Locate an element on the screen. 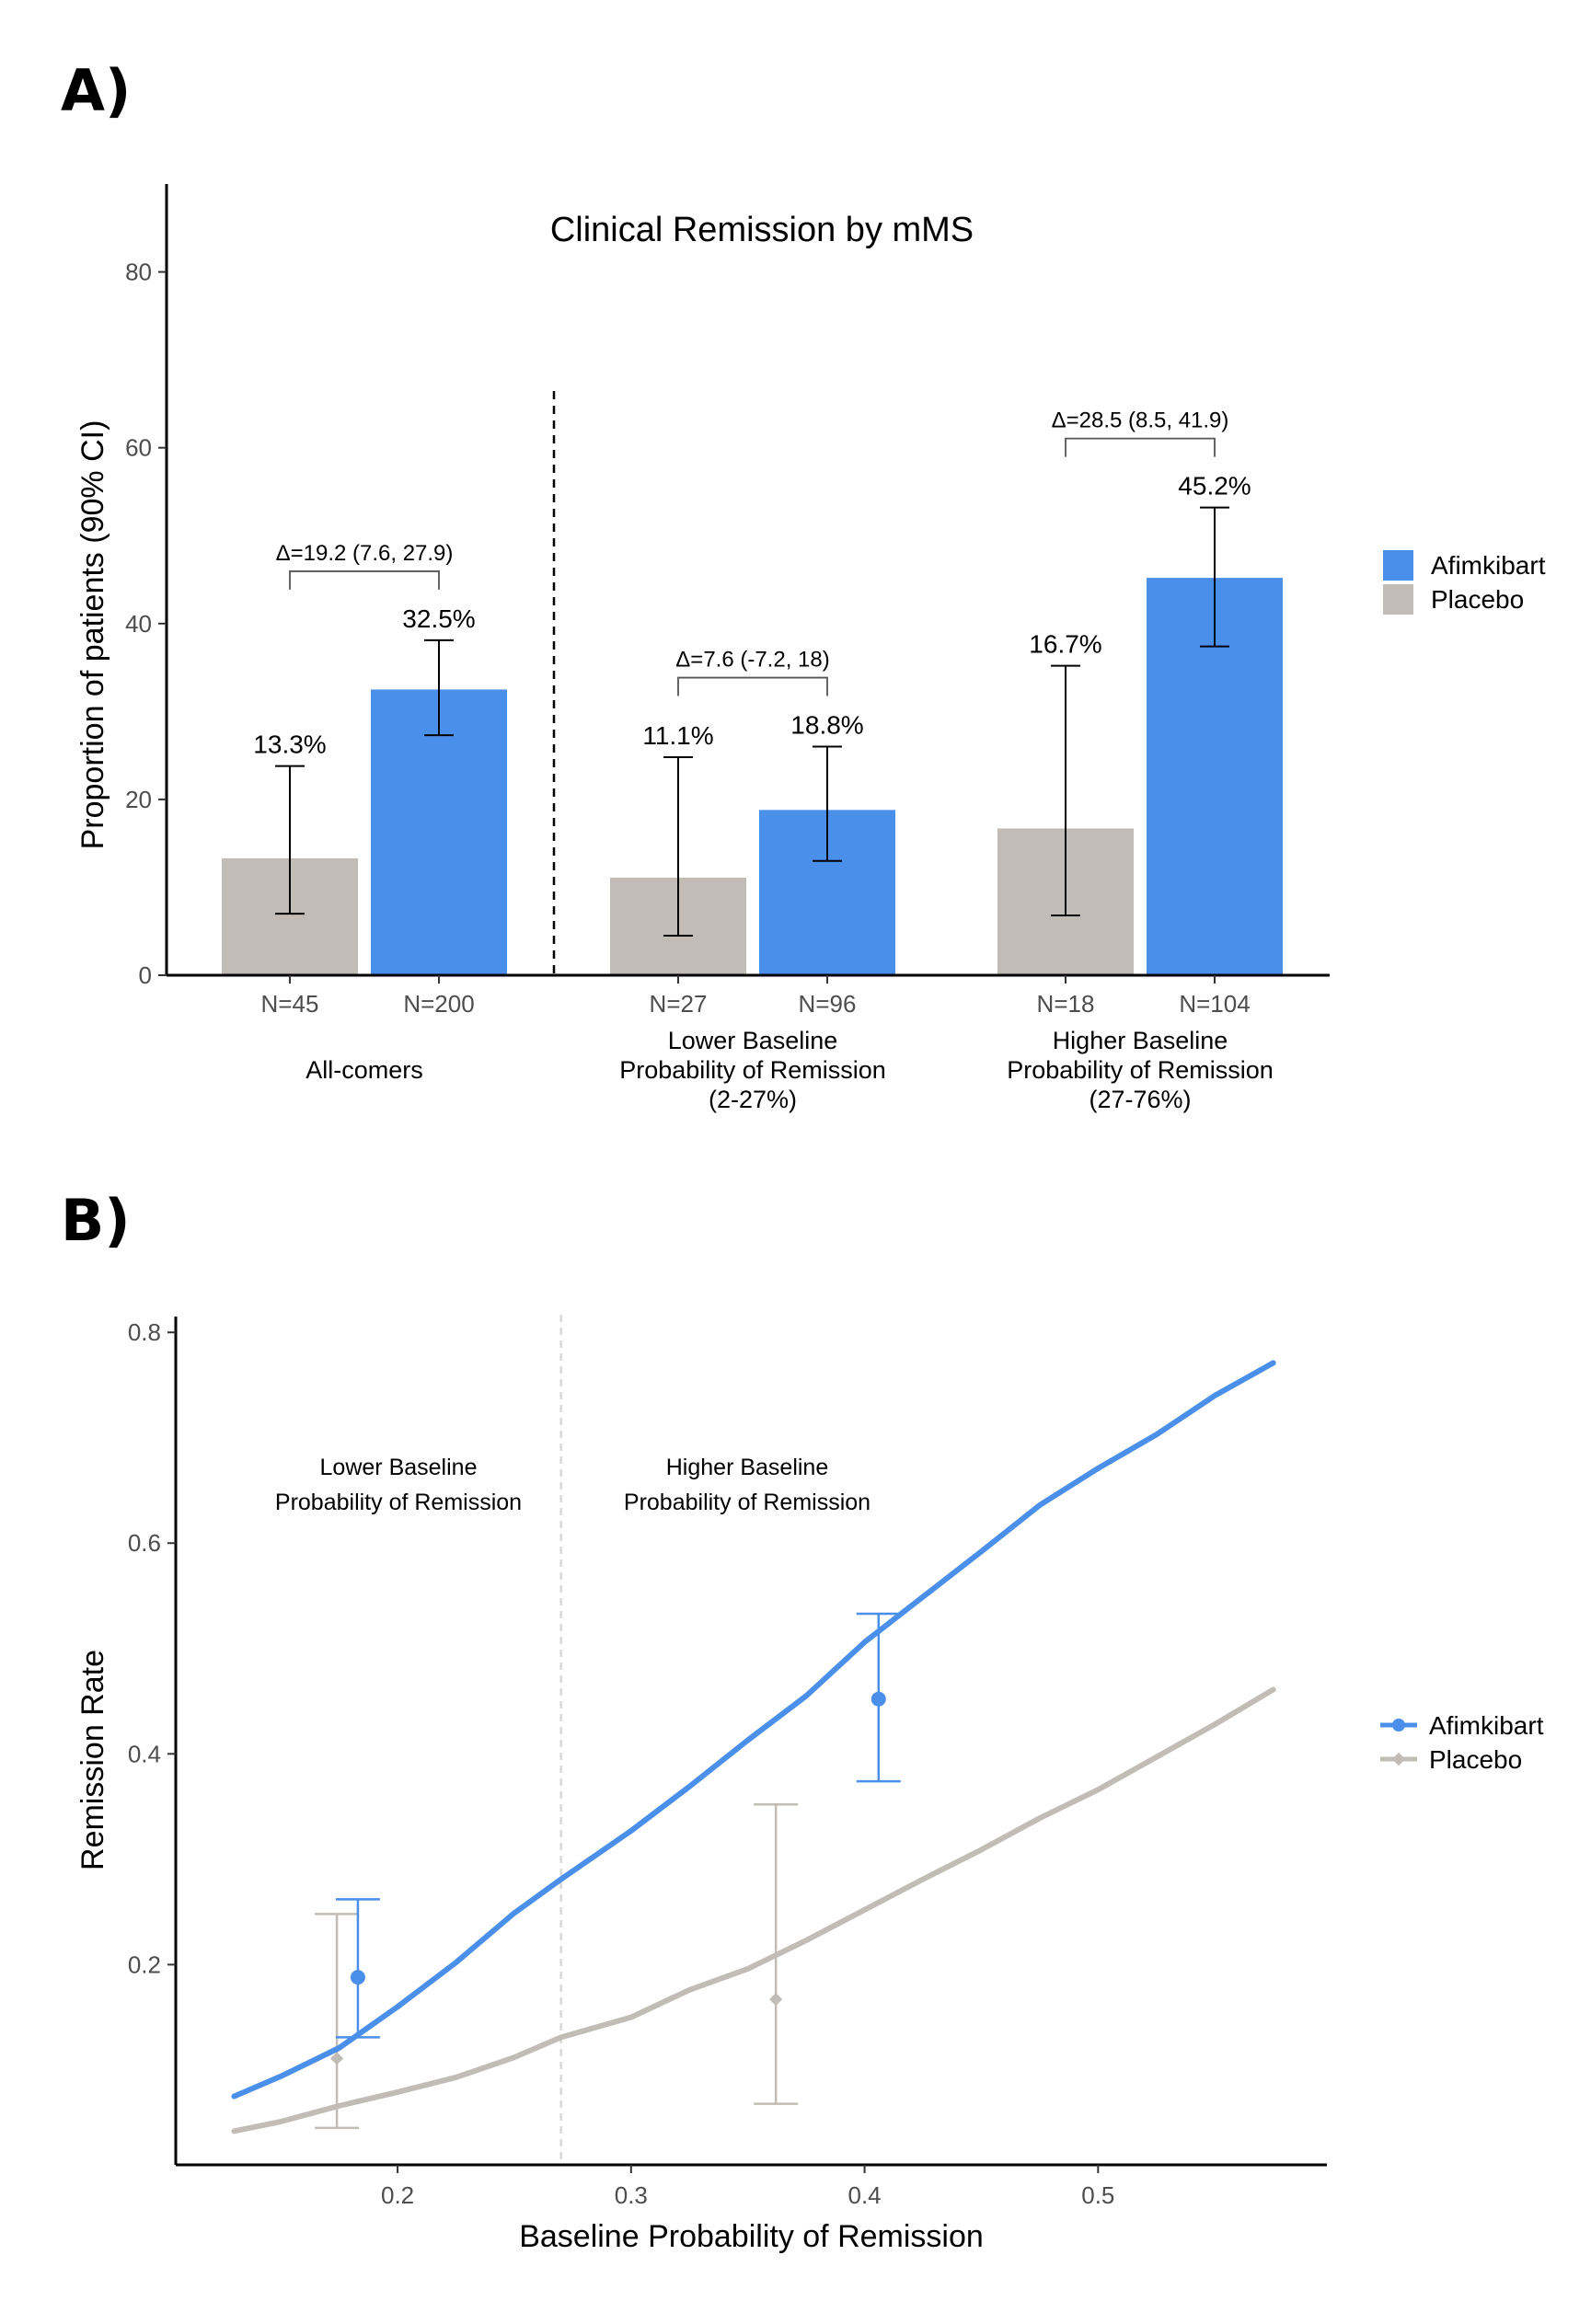 This screenshot has width=1591, height=2324. delta-label: Δ=28.5 (8.5, 41.9) is located at coordinates (1140, 421).